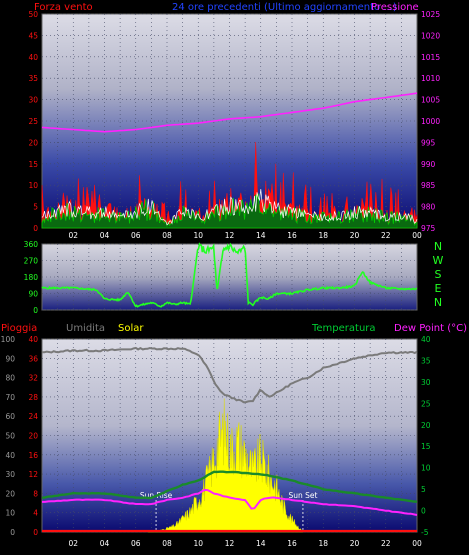 Image resolution: width=469 pixels, height=555 pixels. Describe the element at coordinates (430, 35) in the screenshot. I see `y-tick-label: 1020` at that location.